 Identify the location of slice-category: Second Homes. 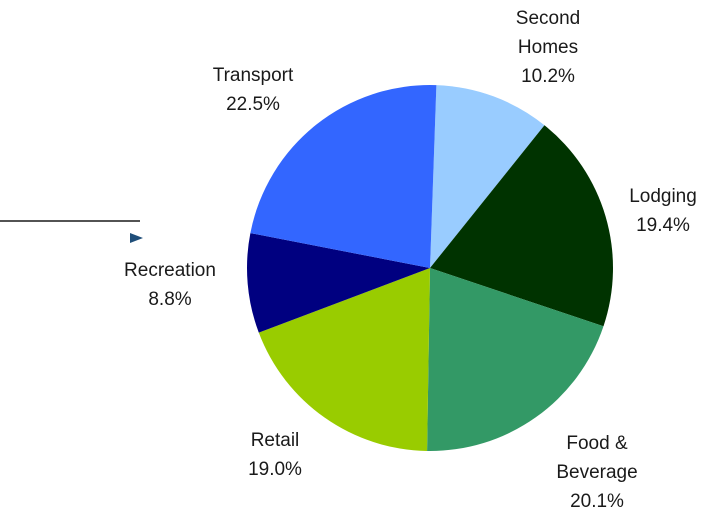
(548, 33).